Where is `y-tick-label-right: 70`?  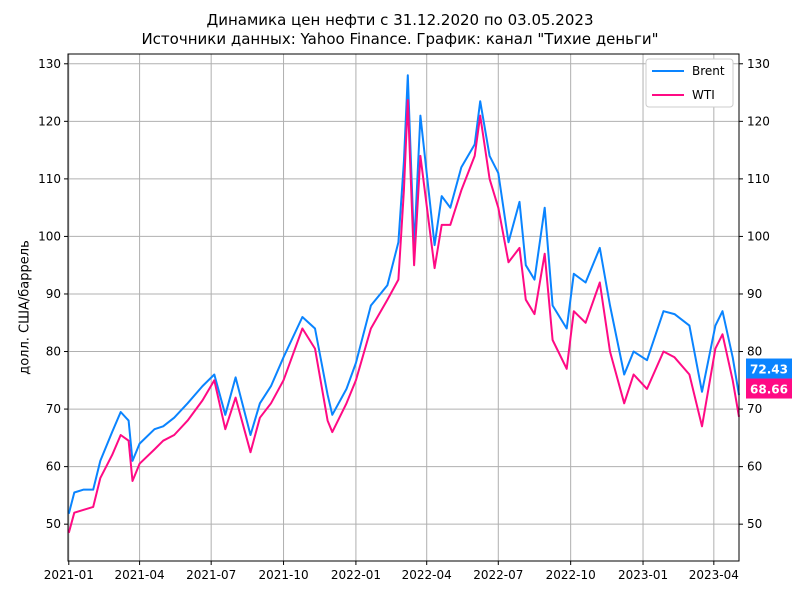 y-tick-label-right: 70 is located at coordinates (754, 409).